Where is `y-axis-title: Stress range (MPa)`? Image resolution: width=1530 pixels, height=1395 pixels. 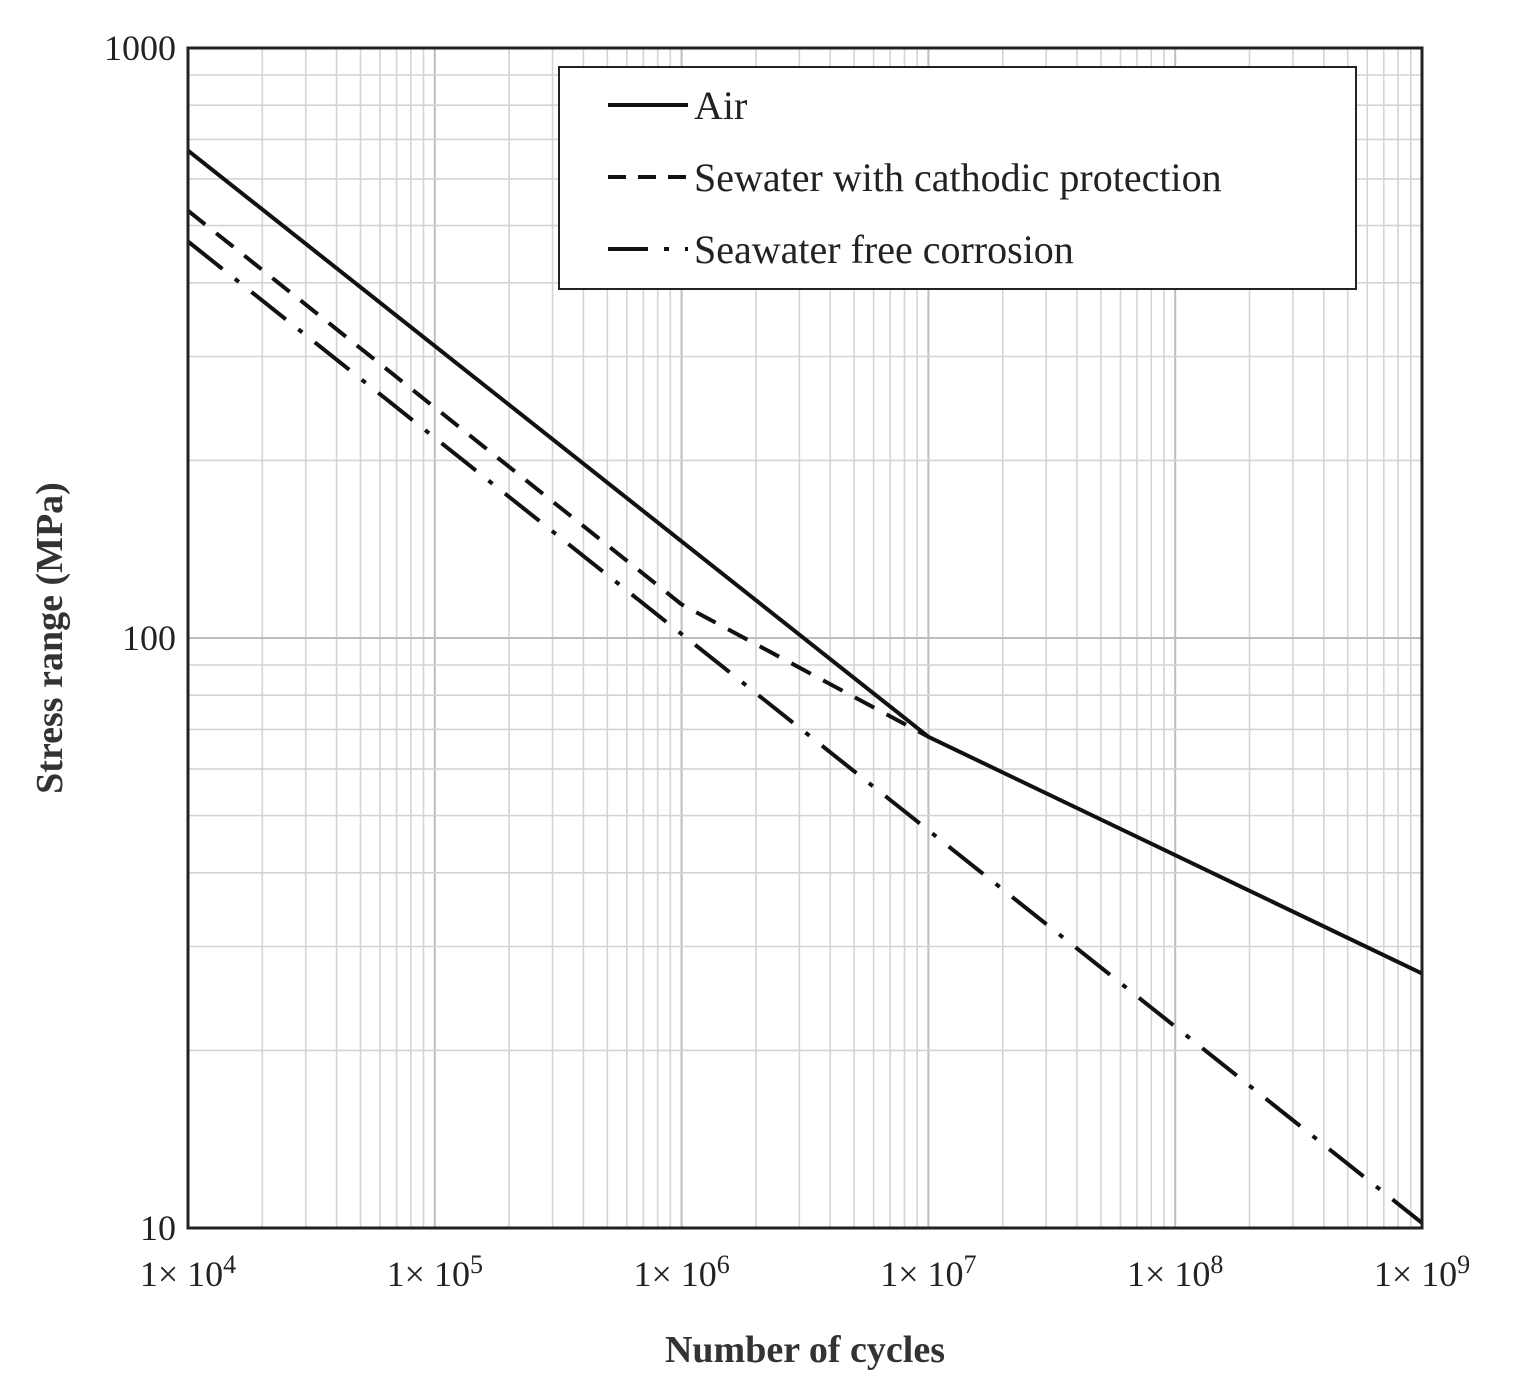
y-axis-title: Stress range (MPa) is located at coordinates (50, 638).